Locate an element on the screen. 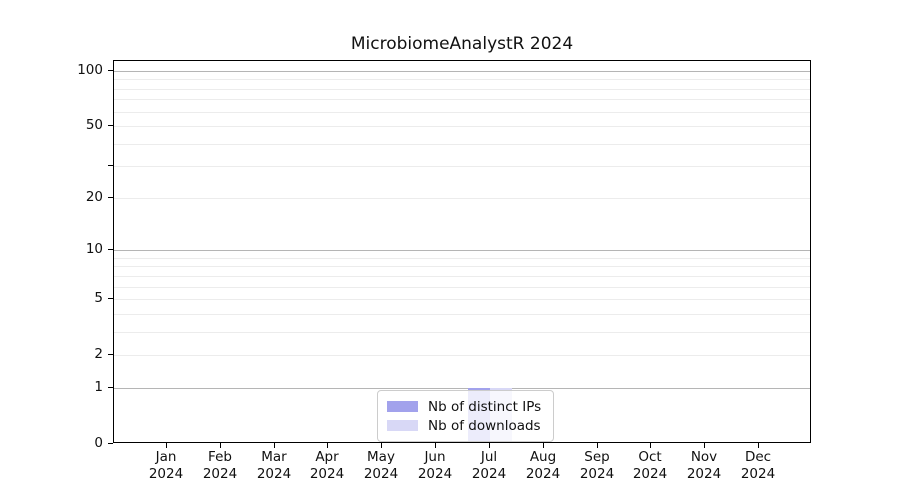 This screenshot has height=500, width=900. legend-swatch-distinct-ips is located at coordinates (402, 406).